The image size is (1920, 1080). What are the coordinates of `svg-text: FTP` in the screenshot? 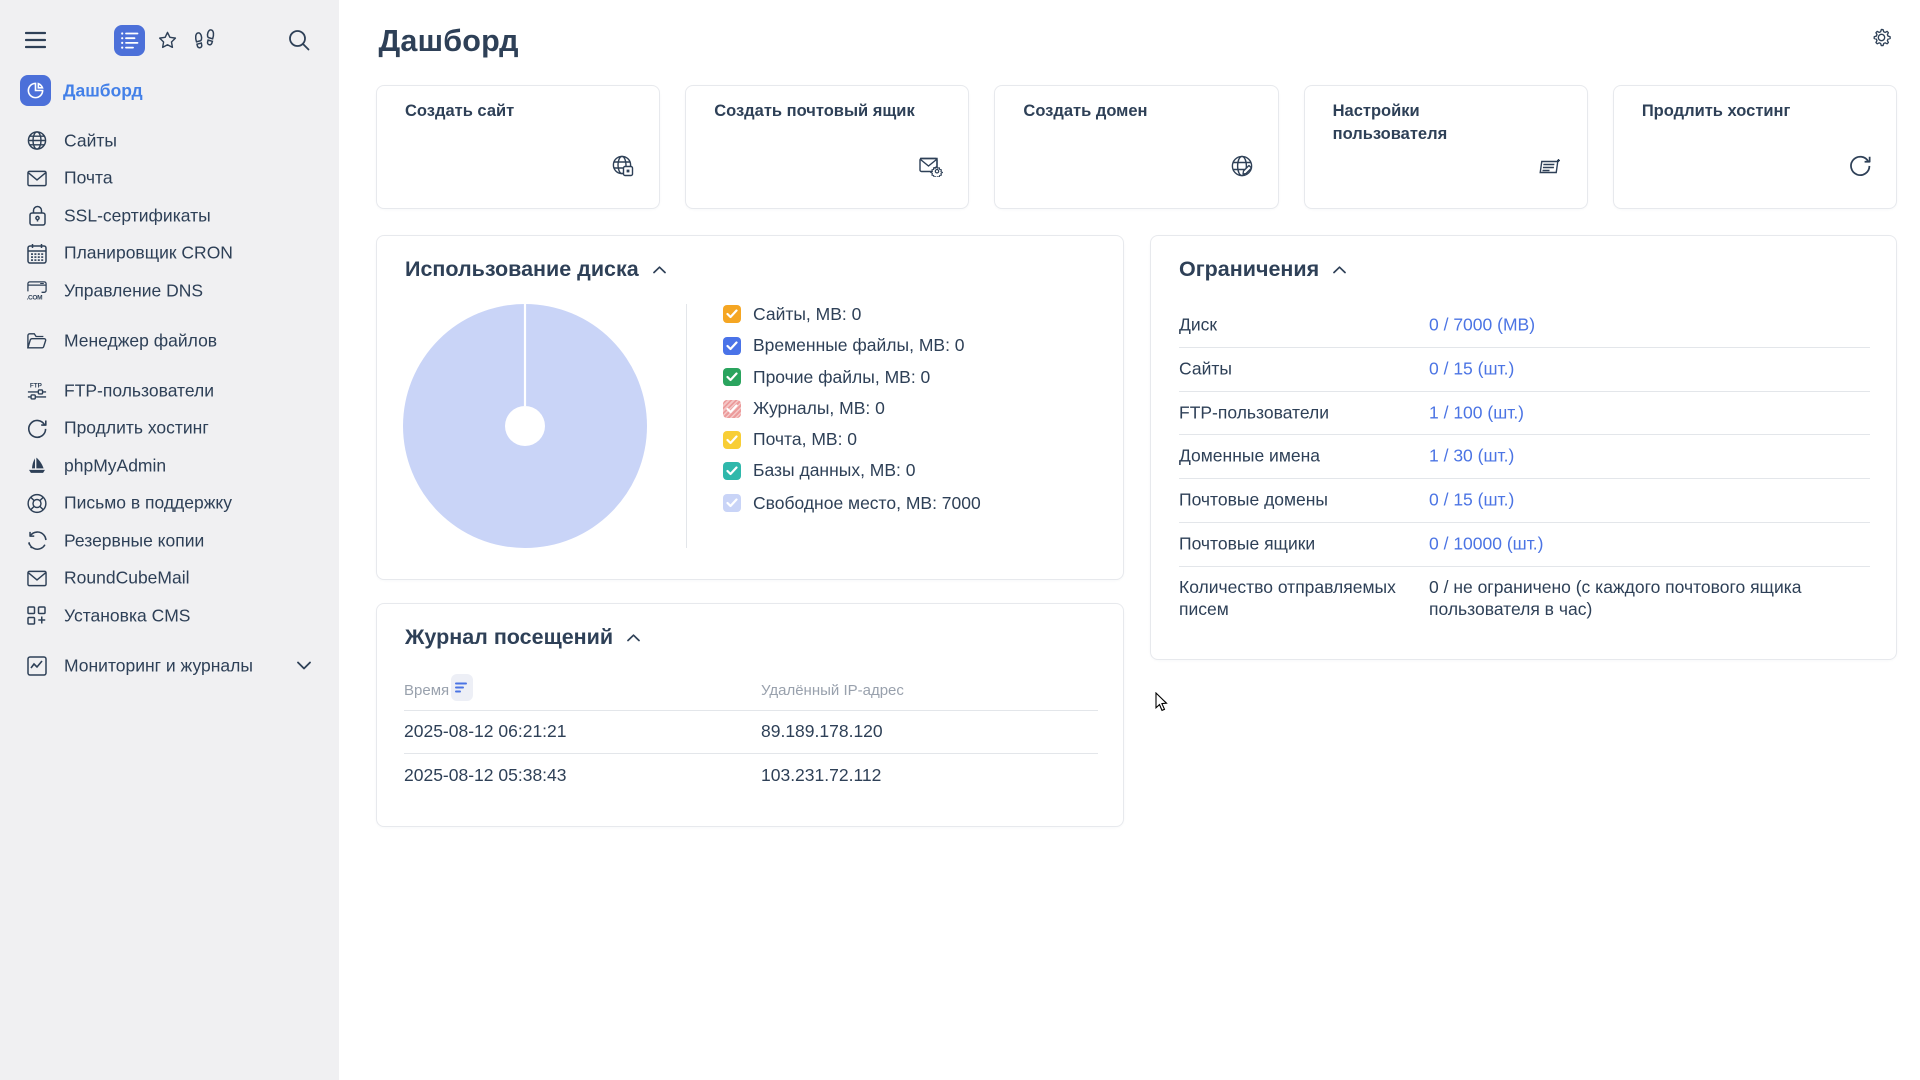 It's located at (36, 385).